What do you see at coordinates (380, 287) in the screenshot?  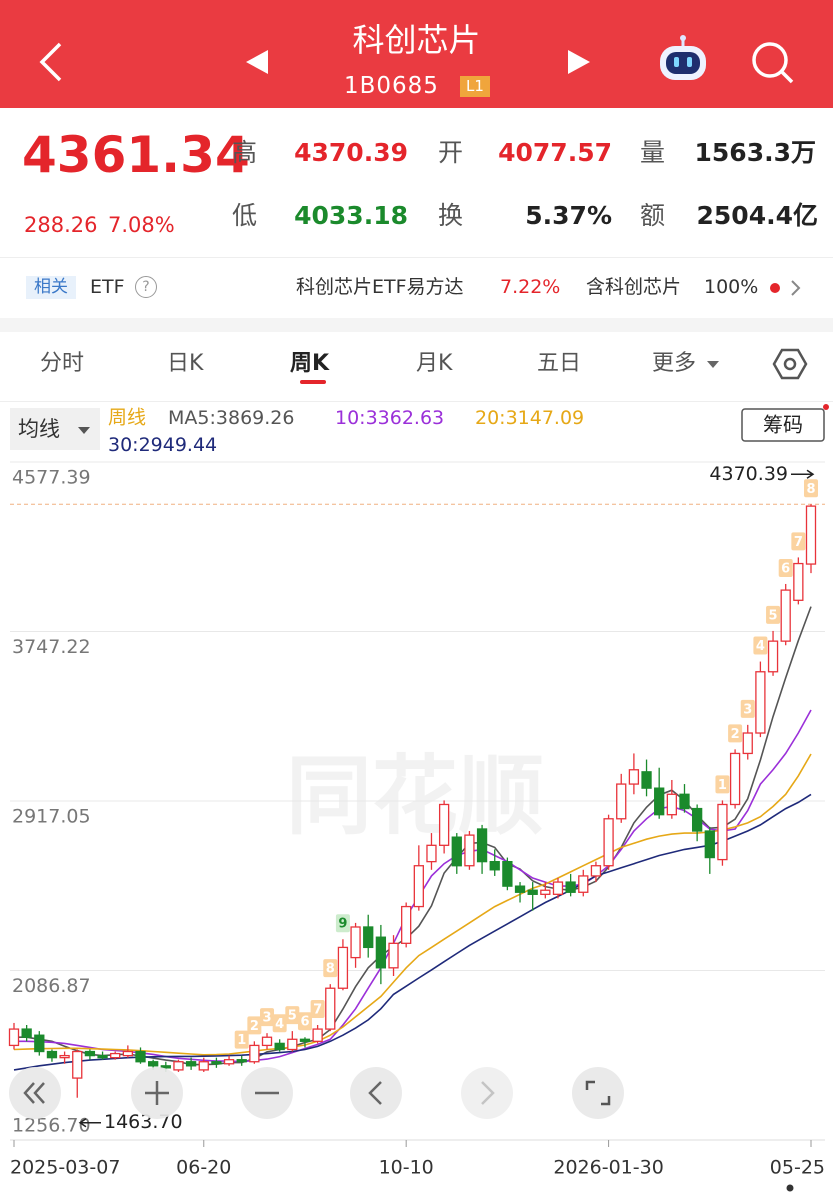 I see `fund-name: 科创芯片ETF易方达` at bounding box center [380, 287].